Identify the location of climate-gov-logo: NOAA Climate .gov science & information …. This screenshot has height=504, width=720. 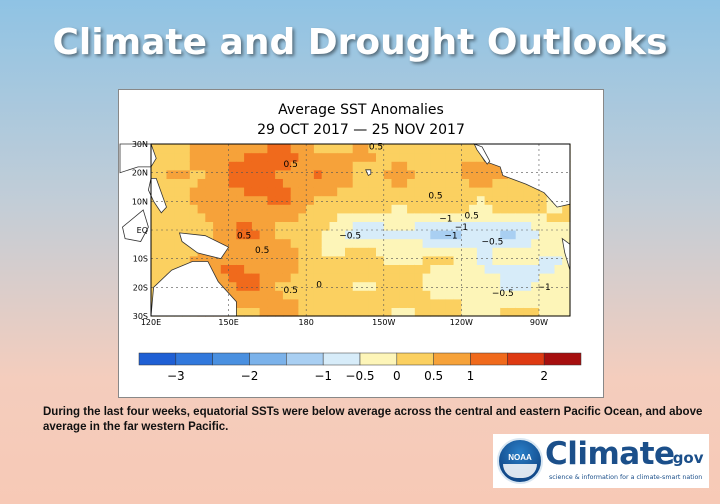
(601, 461).